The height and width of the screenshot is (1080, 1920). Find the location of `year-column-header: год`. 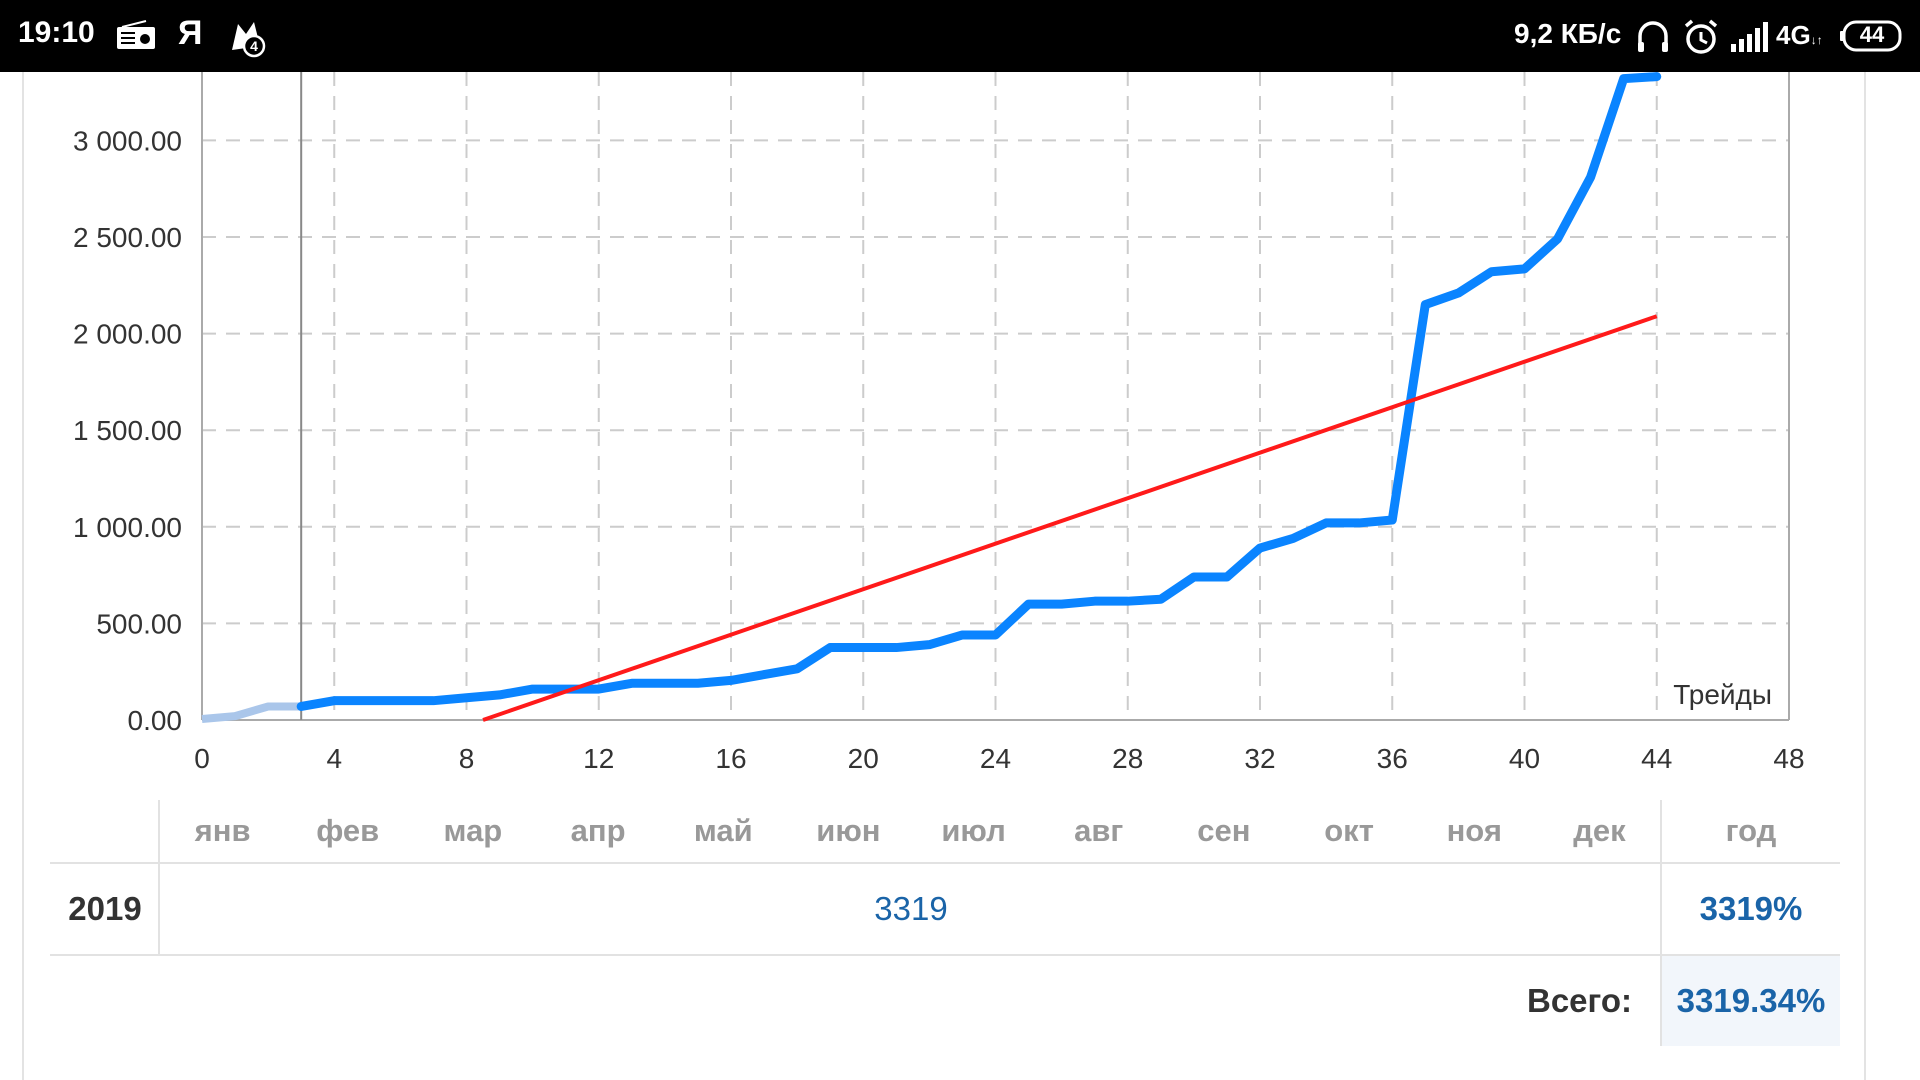

year-column-header: год is located at coordinates (1751, 830).